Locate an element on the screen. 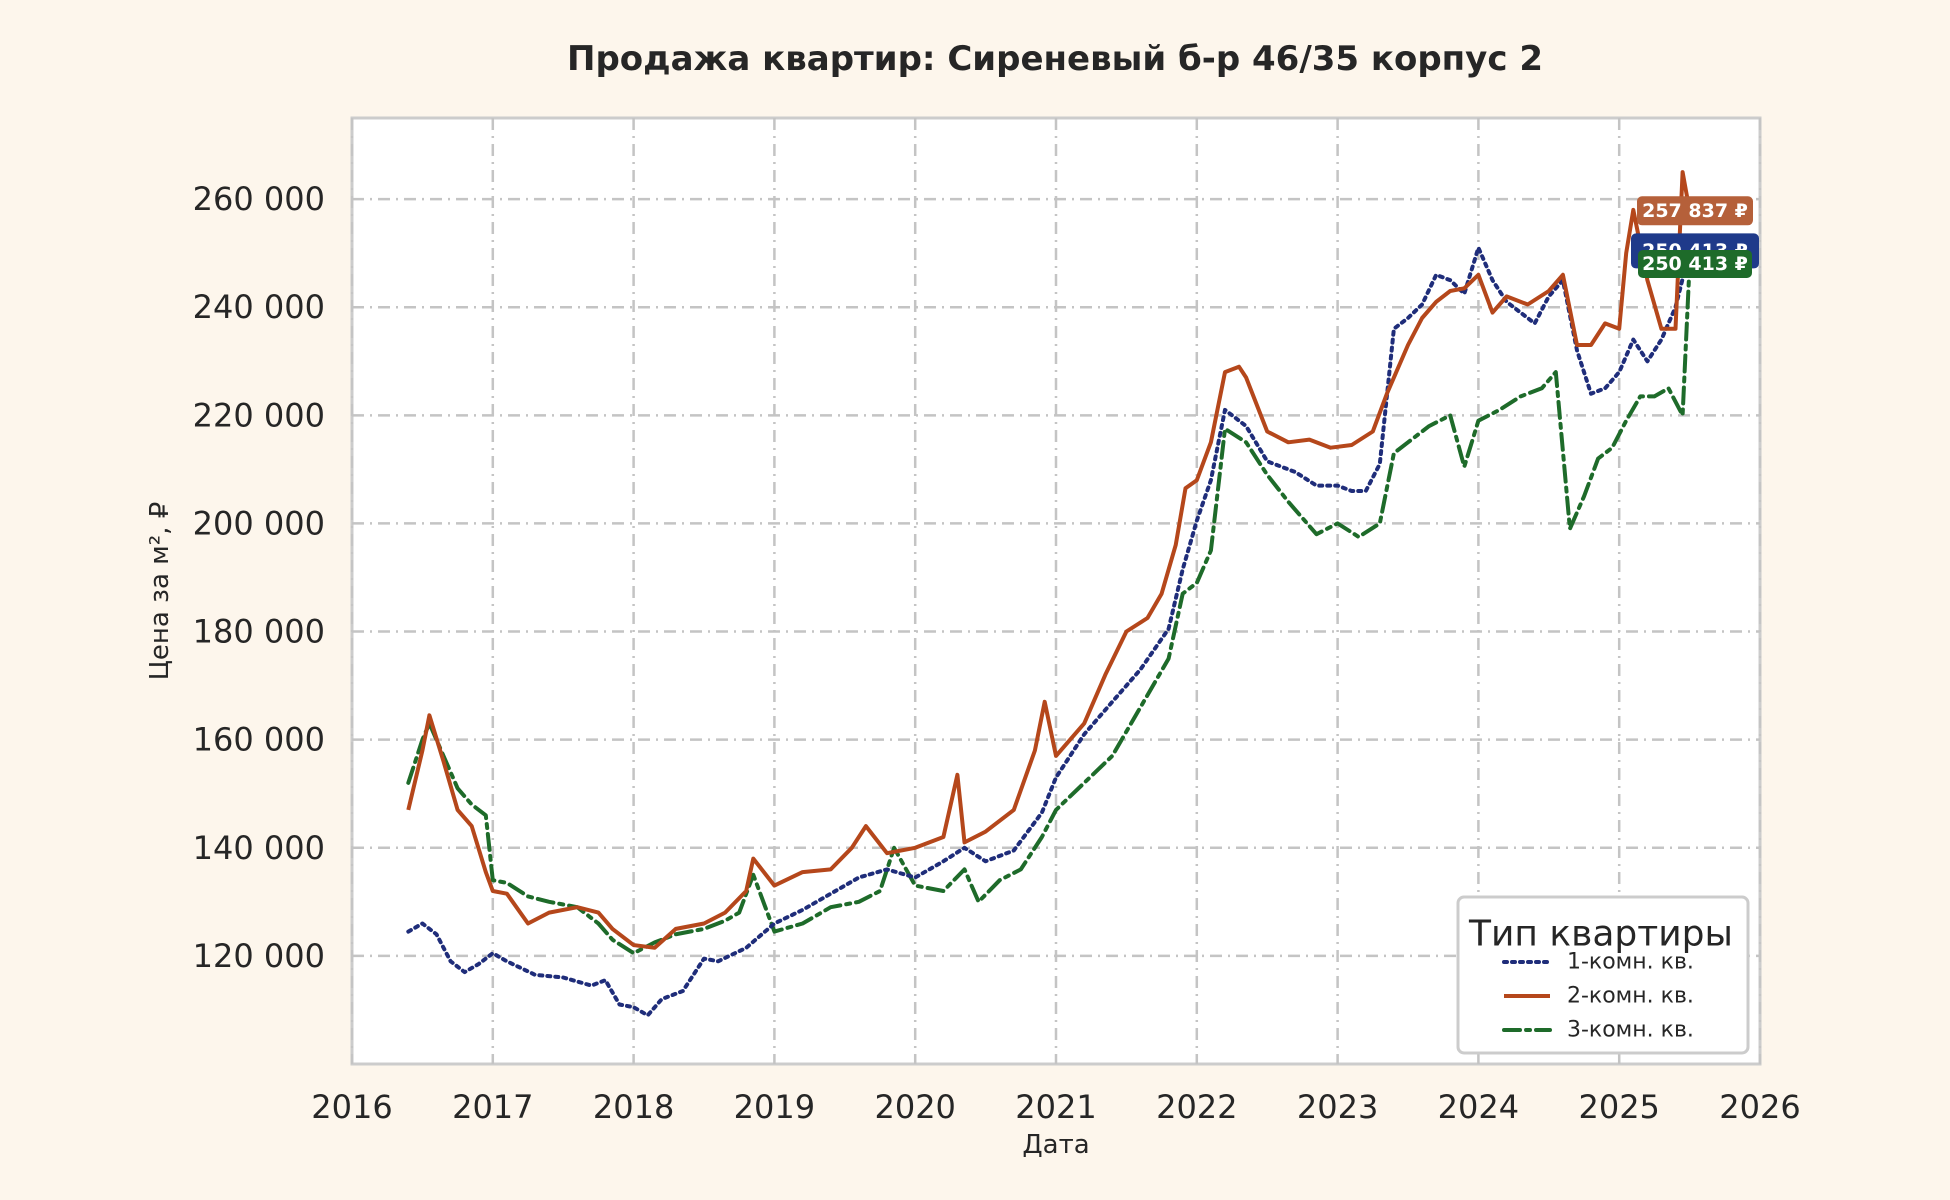  end-label-text: 250 413 ₽ is located at coordinates (1695, 264).